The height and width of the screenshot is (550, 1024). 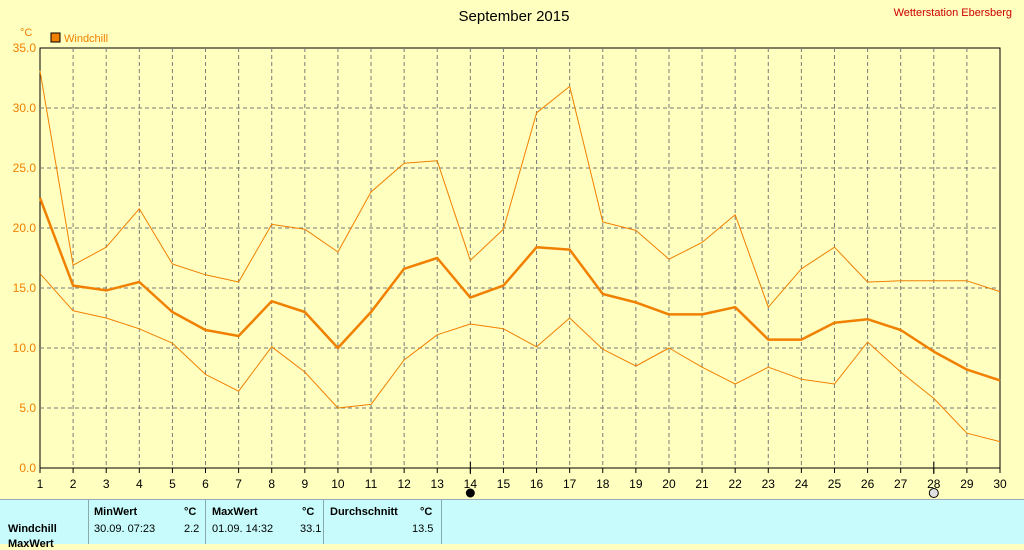 I want to click on y-tick-label: 5.0, so click(x=27, y=408).